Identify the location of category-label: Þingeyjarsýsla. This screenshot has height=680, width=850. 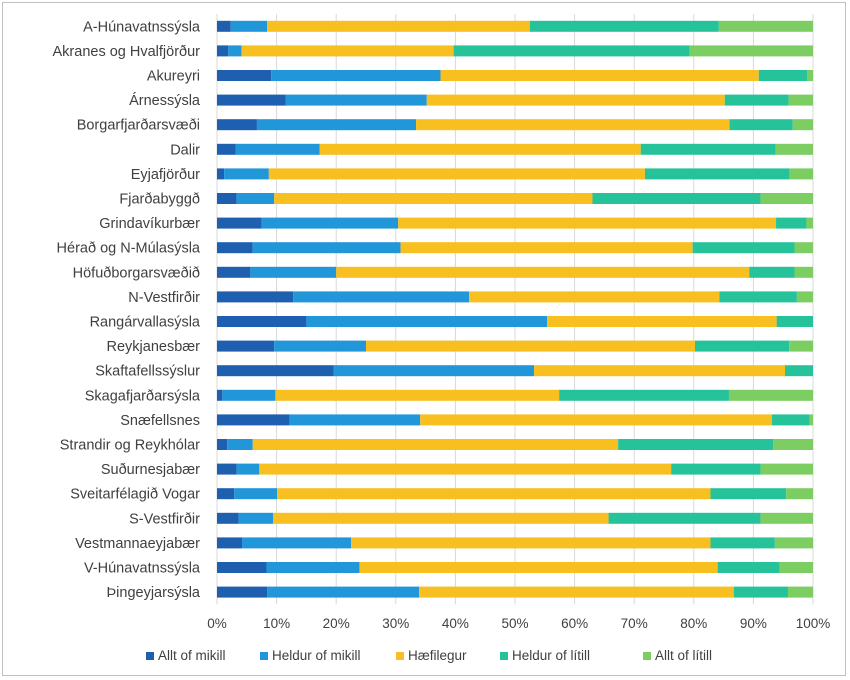
(154, 593).